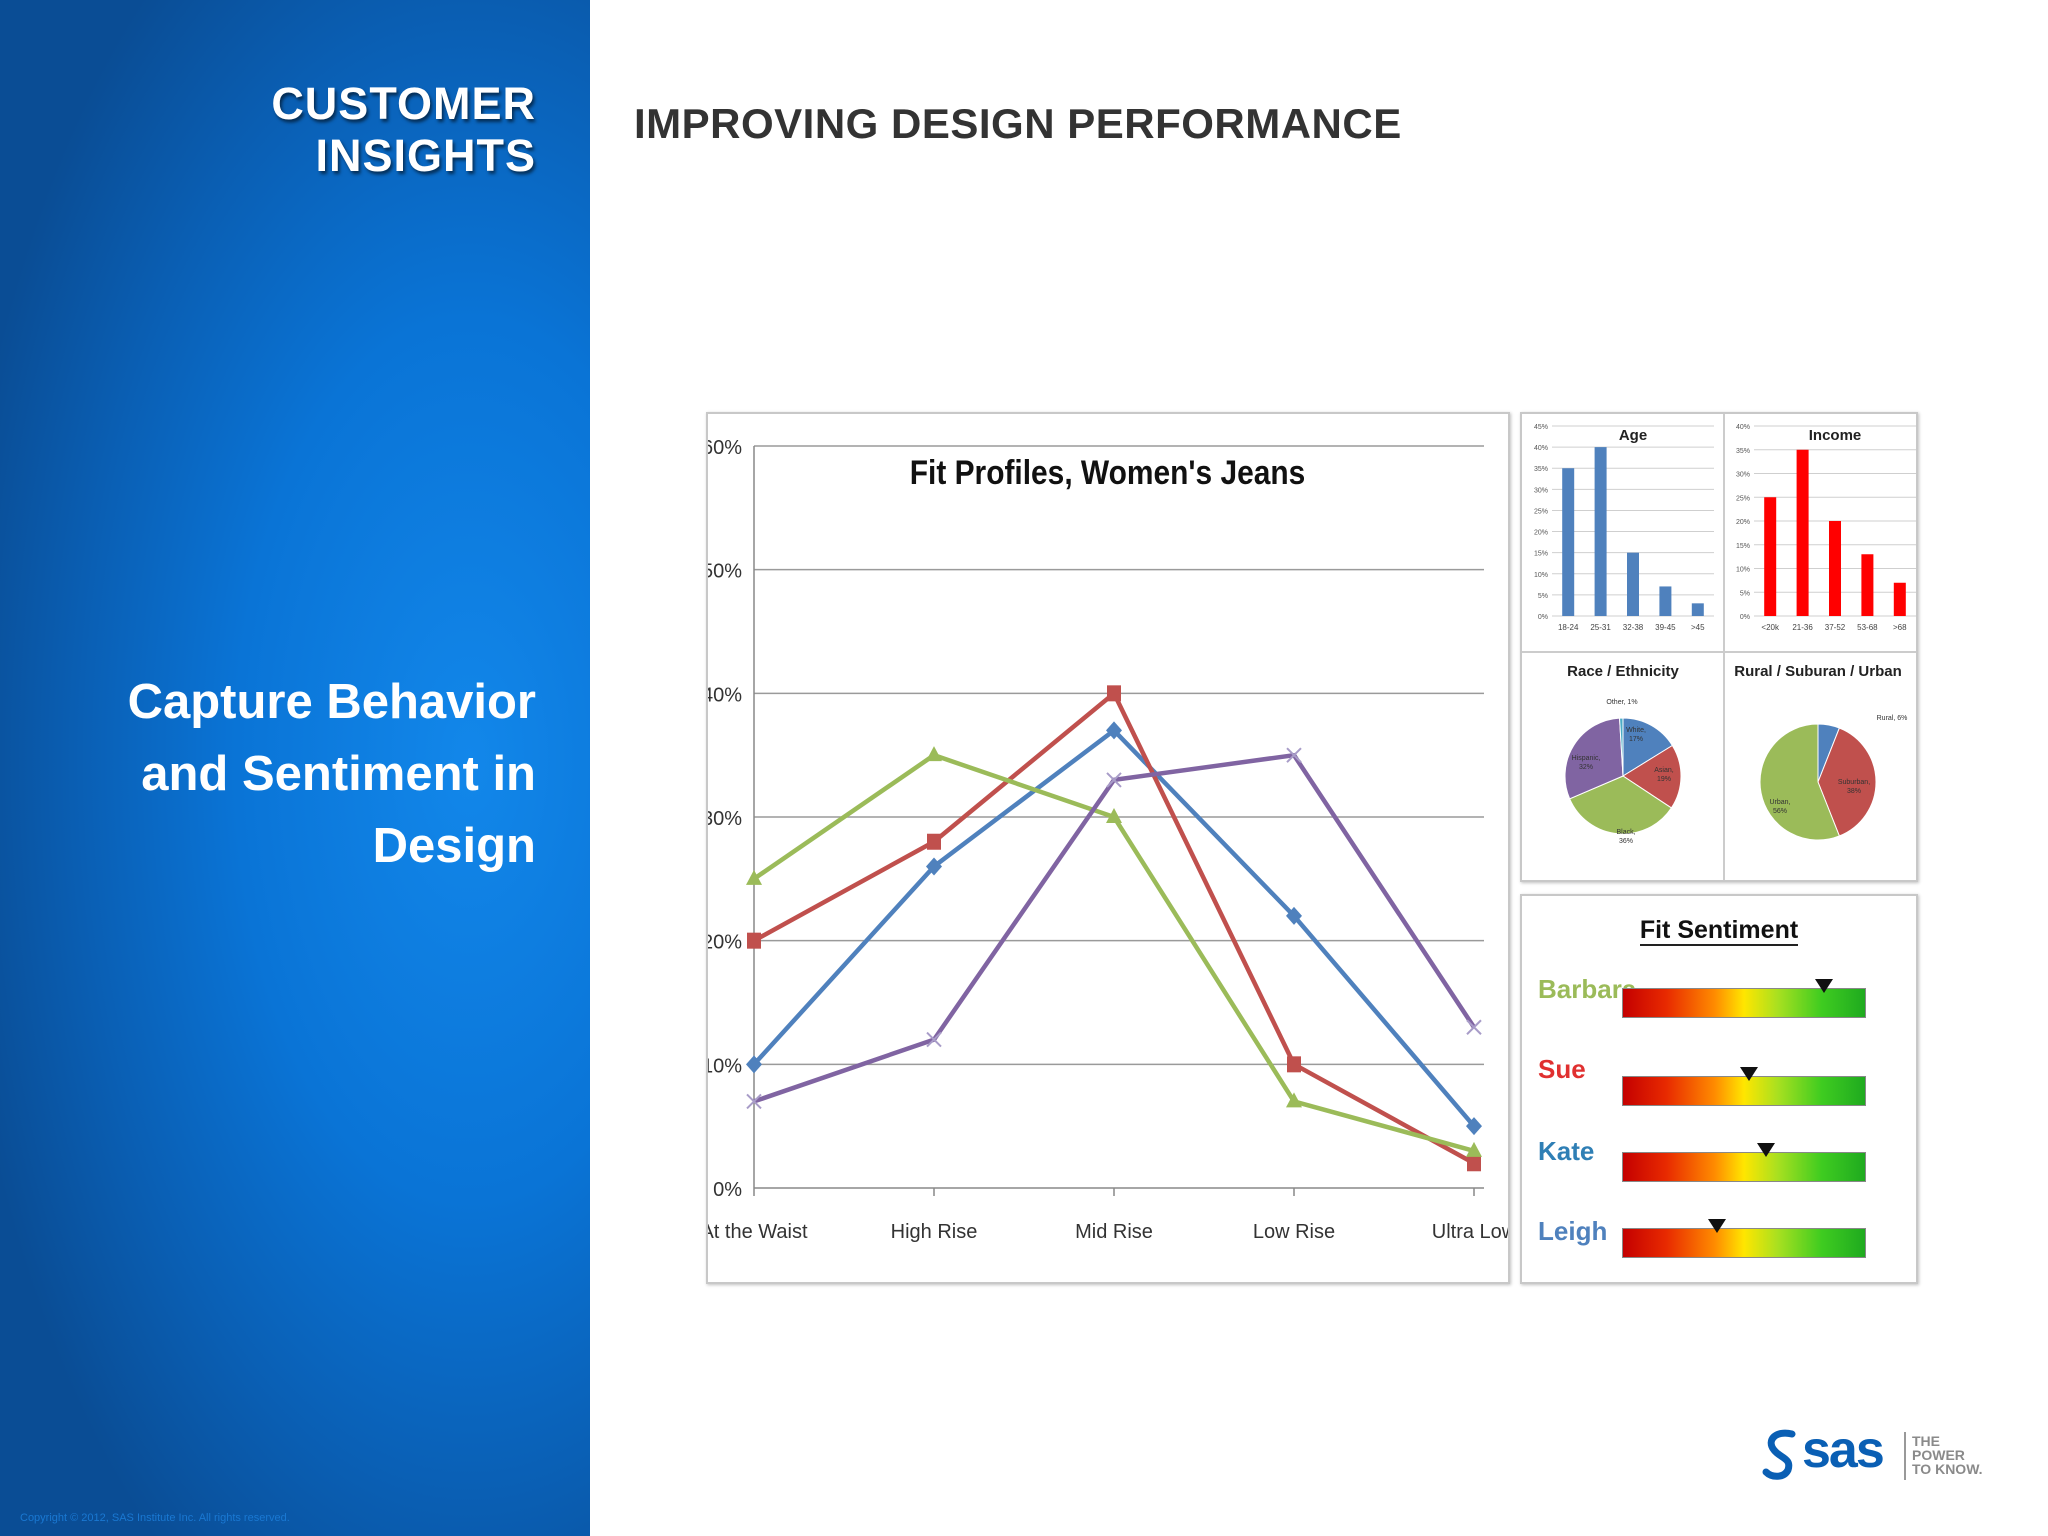  Describe the element at coordinates (1780, 811) in the screenshot. I see `slice-value-label: 56%` at that location.